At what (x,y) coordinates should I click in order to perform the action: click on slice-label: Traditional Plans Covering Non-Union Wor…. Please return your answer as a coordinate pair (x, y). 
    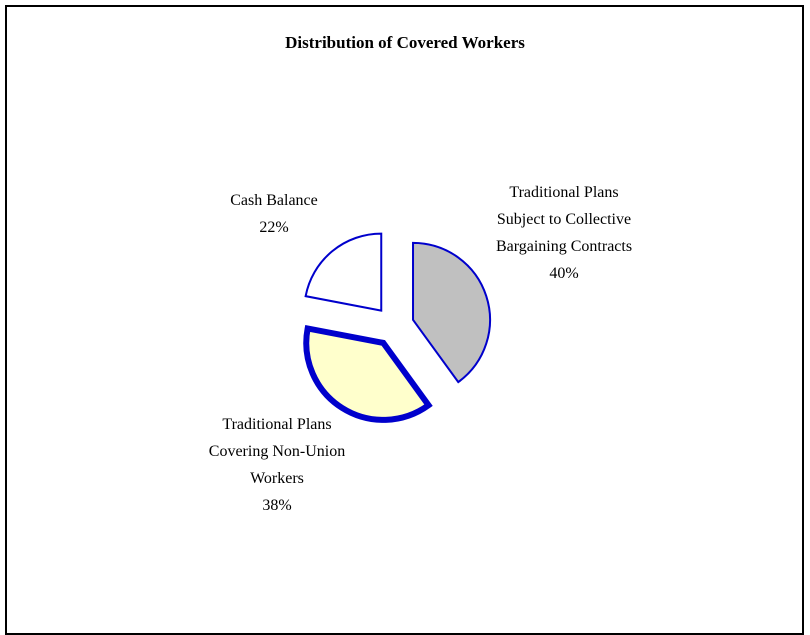
    Looking at the image, I should click on (277, 465).